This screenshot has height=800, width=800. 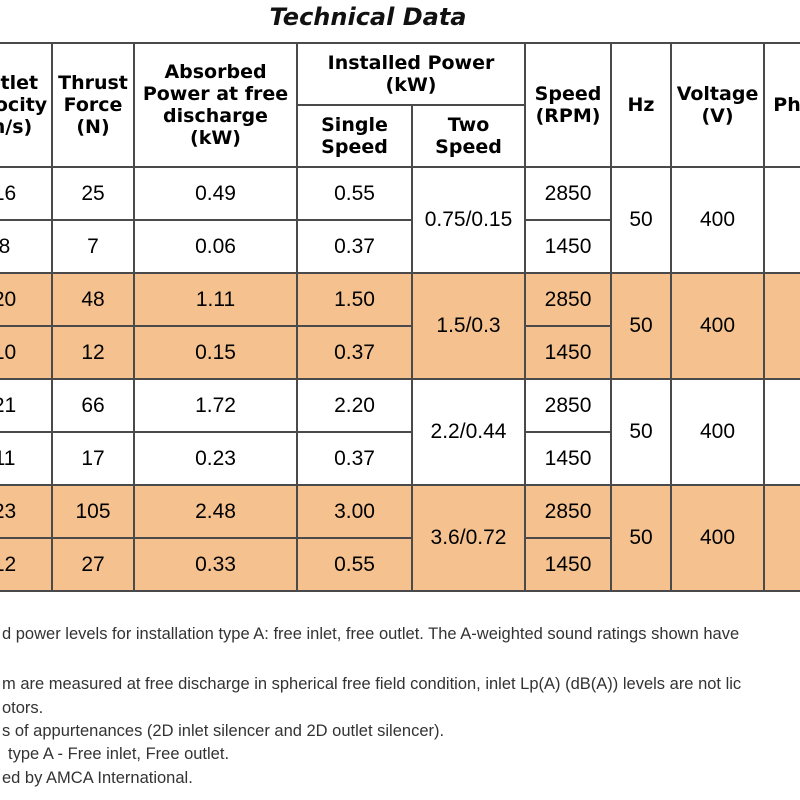 What do you see at coordinates (354, 405) in the screenshot?
I see `cell-single-speed: 2.20` at bounding box center [354, 405].